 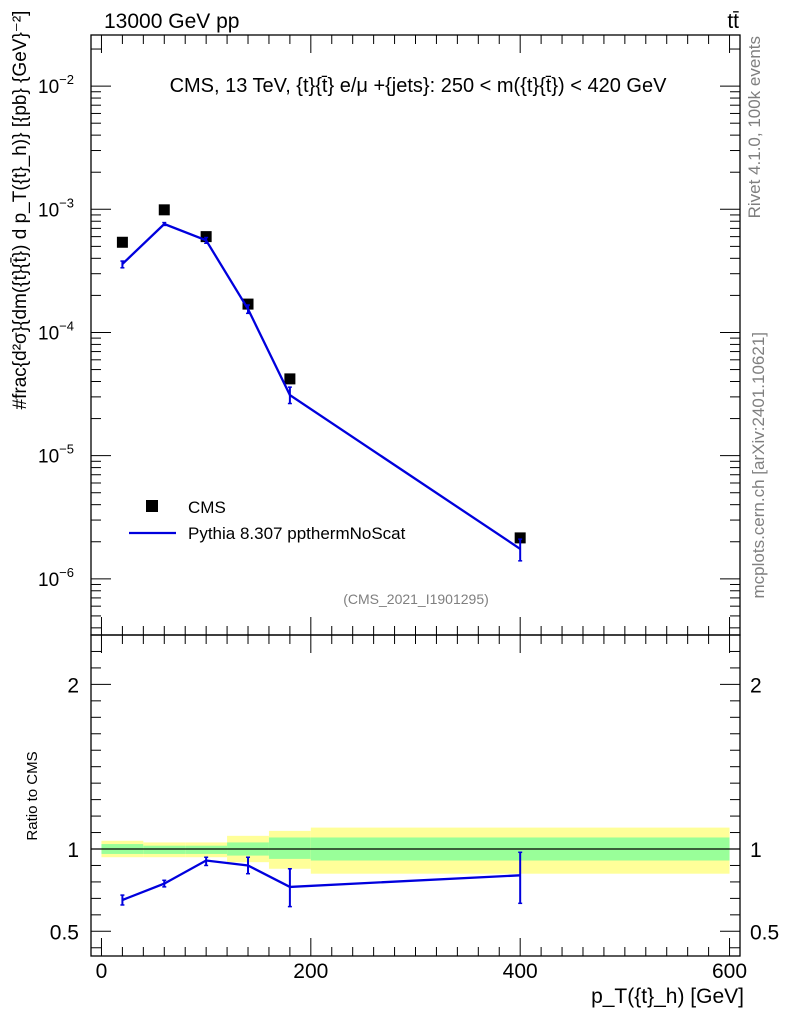 I want to click on ratio-data-layer, so click(x=321, y=879).